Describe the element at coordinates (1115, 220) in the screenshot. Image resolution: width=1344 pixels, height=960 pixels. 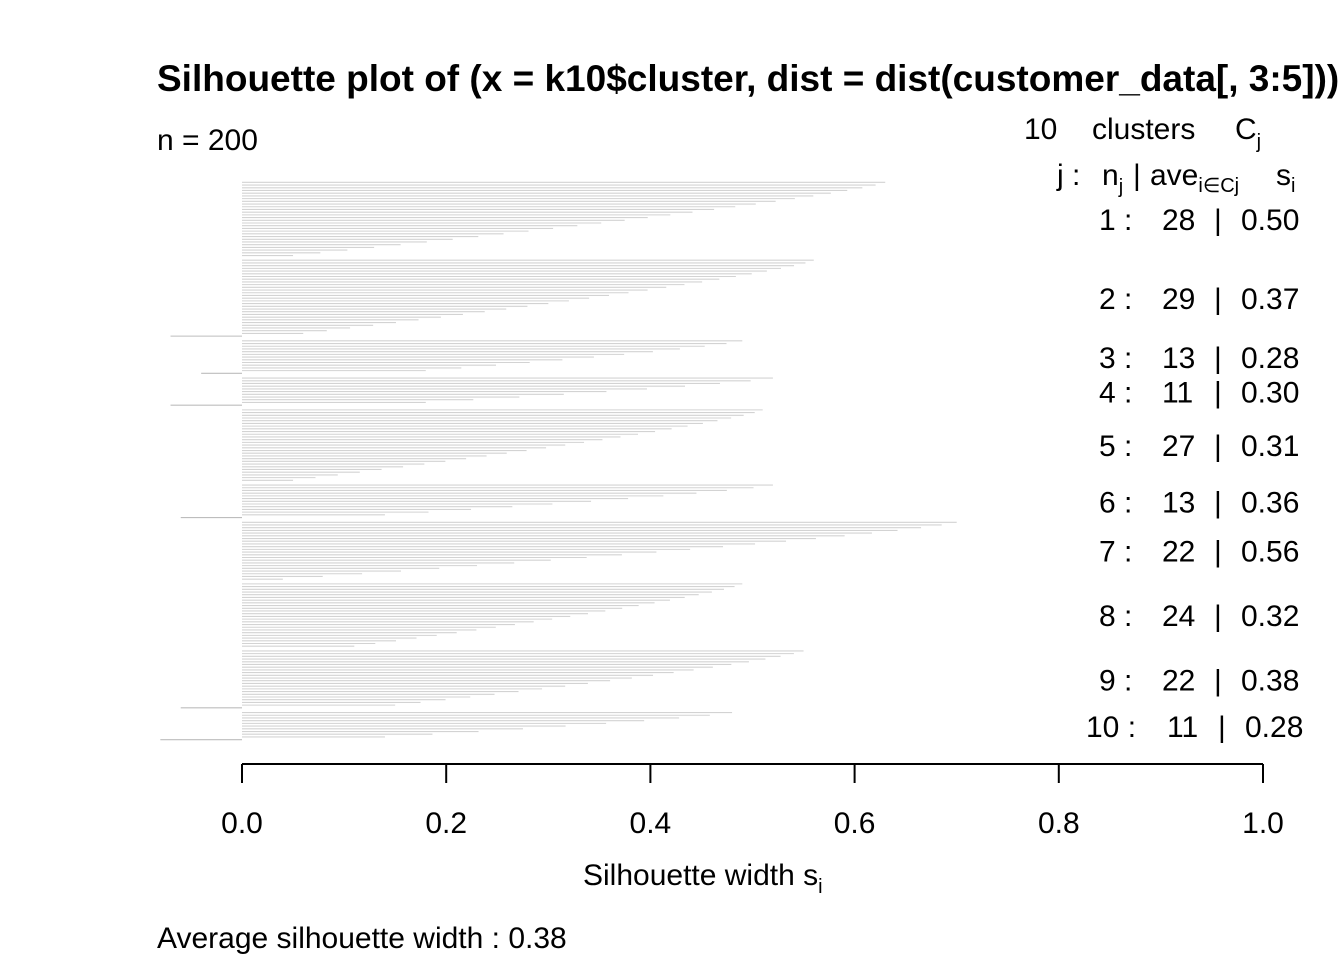
I see `cluster-label: 1 :` at that location.